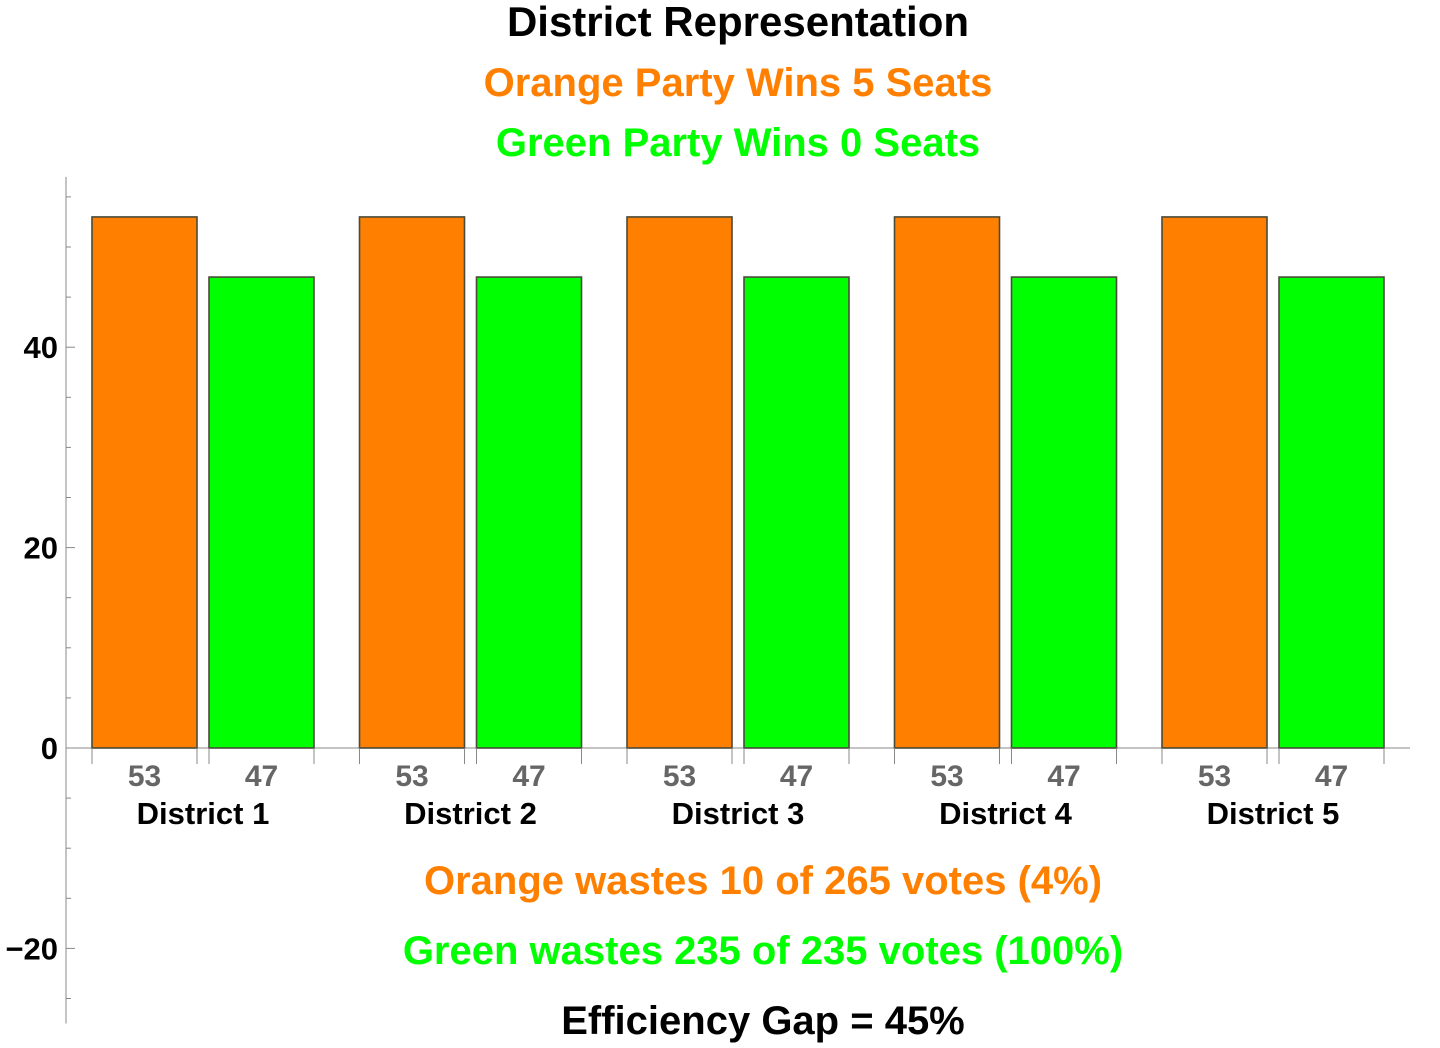 Image resolution: width=1440 pixels, height=1048 pixels. I want to click on annotation-green-wasted: Green wastes 235 of 235 votes (100%), so click(763, 951).